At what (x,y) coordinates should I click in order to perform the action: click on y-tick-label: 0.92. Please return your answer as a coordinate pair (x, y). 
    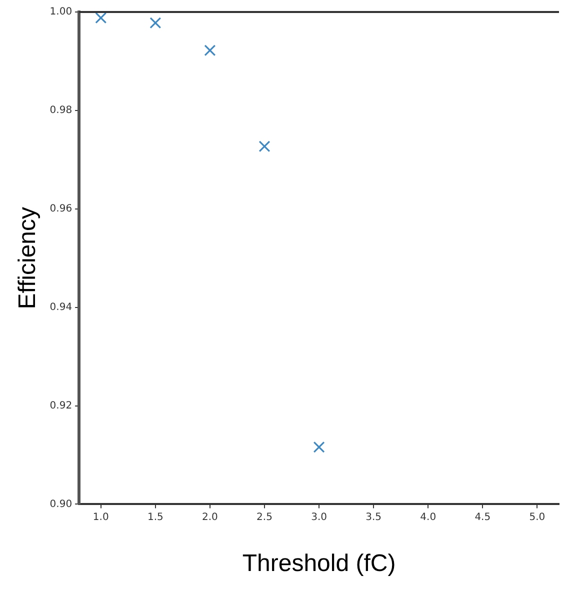
    Looking at the image, I should click on (61, 406).